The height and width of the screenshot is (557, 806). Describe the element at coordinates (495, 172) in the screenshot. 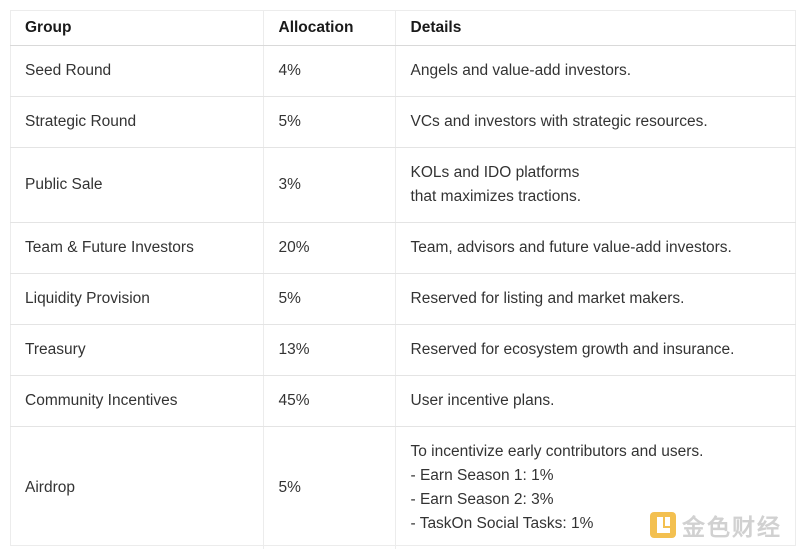

I see `details-line: KOLs and IDO platforms` at that location.